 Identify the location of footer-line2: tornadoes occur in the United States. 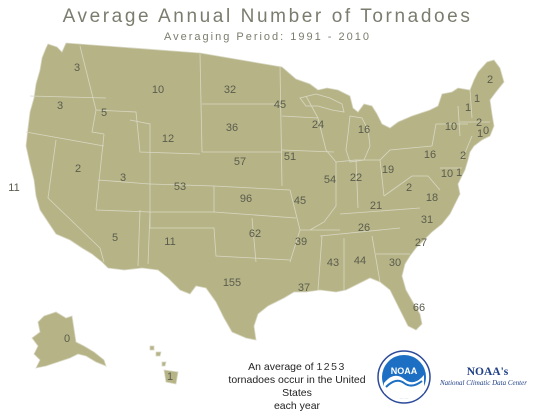
(297, 386).